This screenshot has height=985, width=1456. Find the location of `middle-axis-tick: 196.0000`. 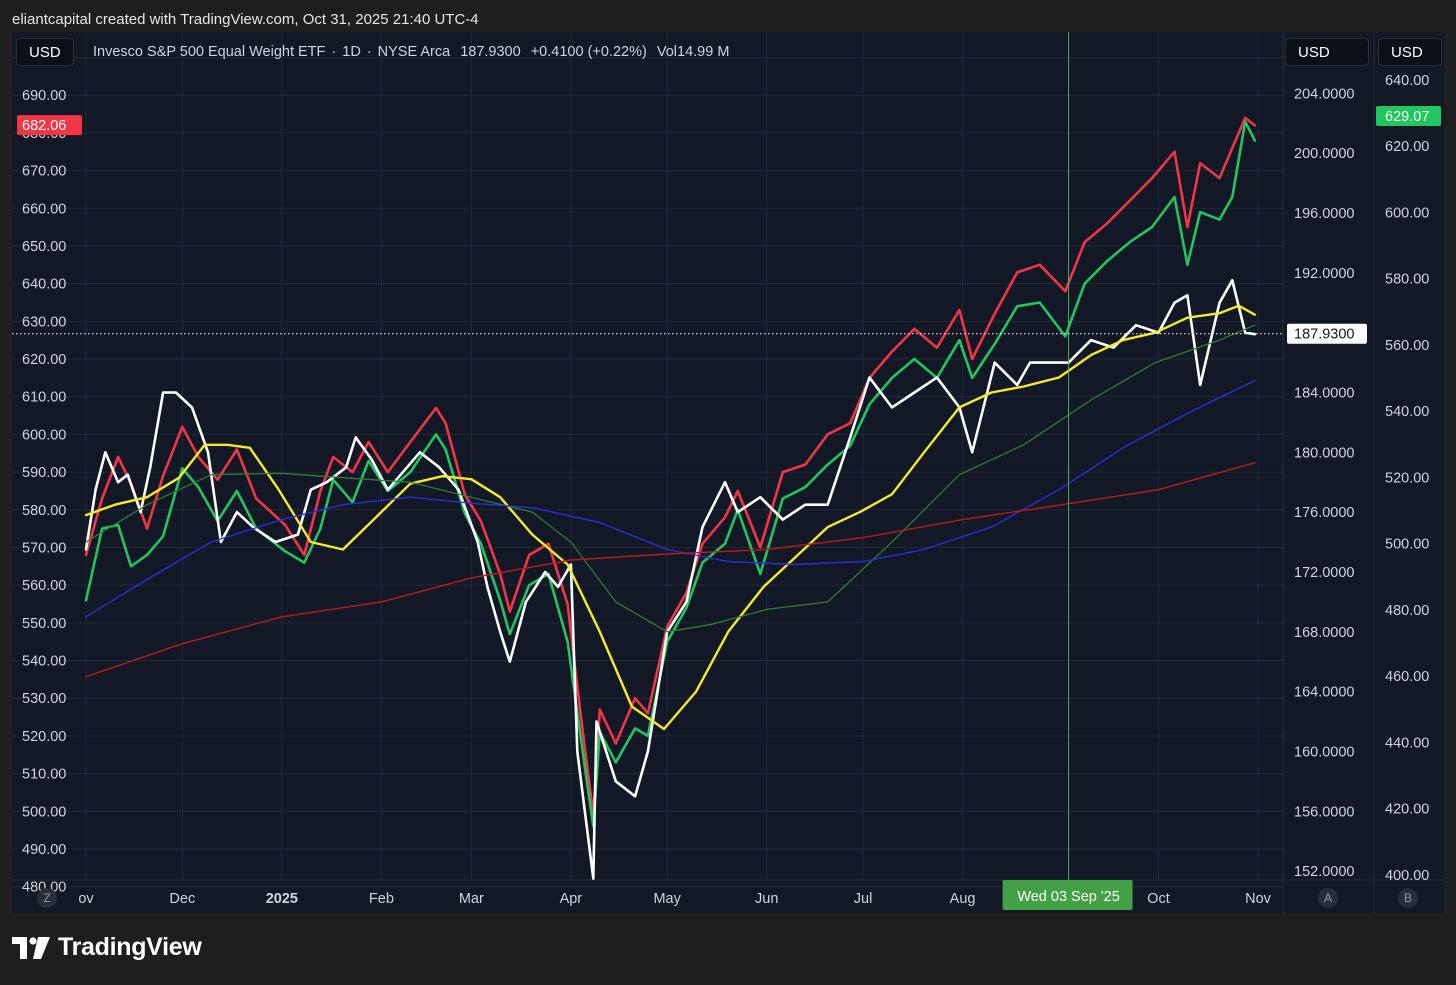

middle-axis-tick: 196.0000 is located at coordinates (1324, 214).